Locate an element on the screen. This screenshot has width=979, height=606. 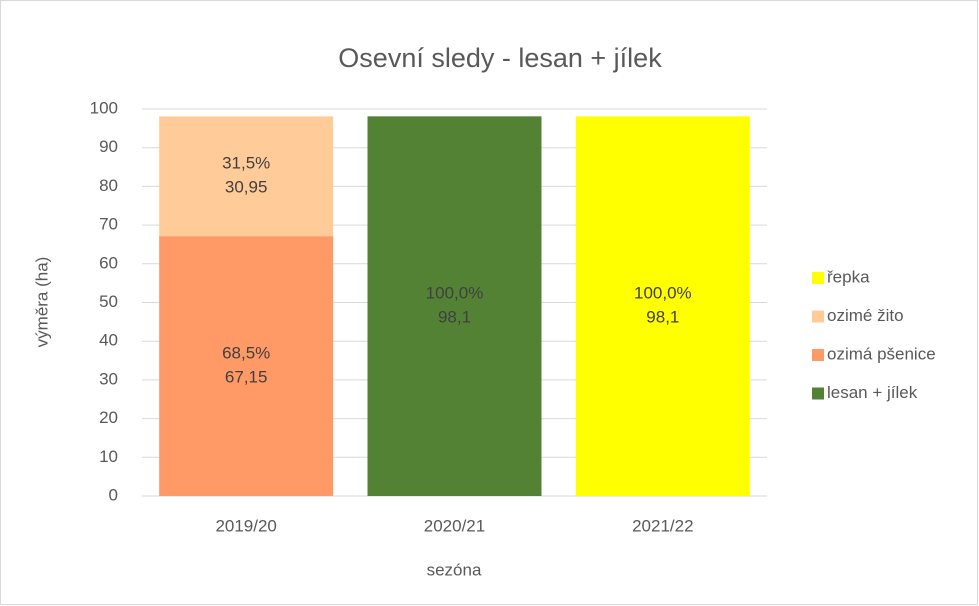
y-tick-label: 60 is located at coordinates (108, 262).